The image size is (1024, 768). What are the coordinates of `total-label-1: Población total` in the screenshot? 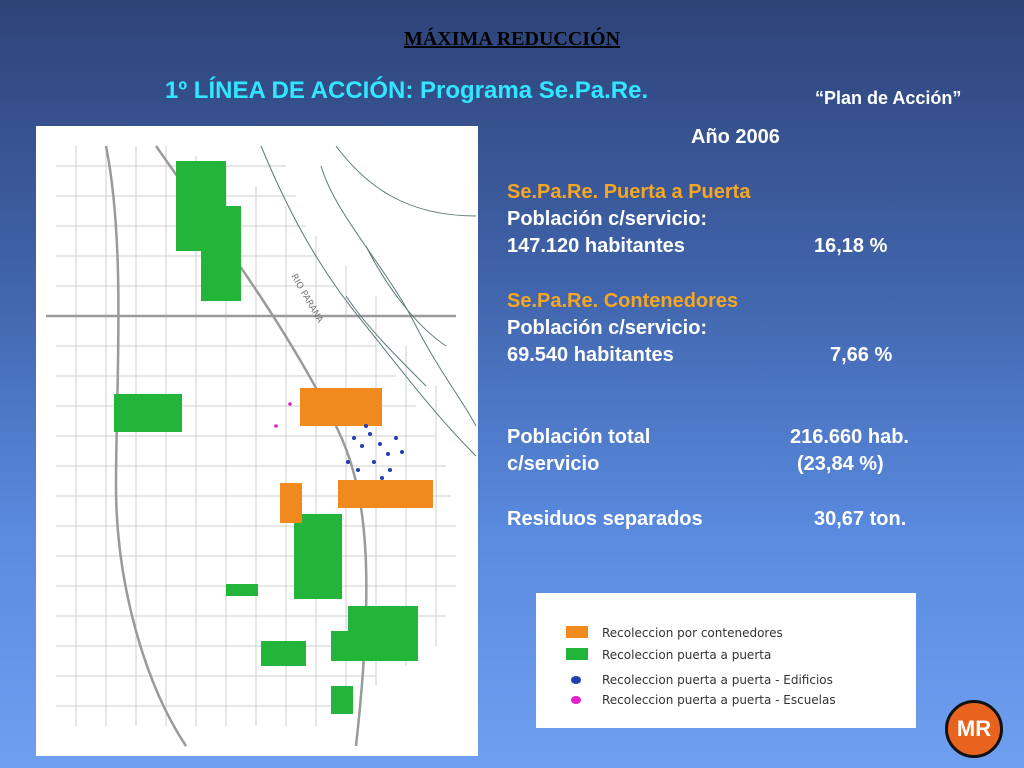 It's located at (579, 437).